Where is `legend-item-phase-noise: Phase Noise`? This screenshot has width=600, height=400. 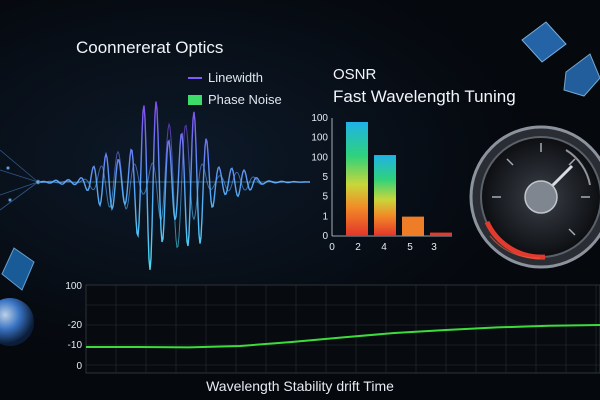 legend-item-phase-noise: Phase Noise is located at coordinates (235, 99).